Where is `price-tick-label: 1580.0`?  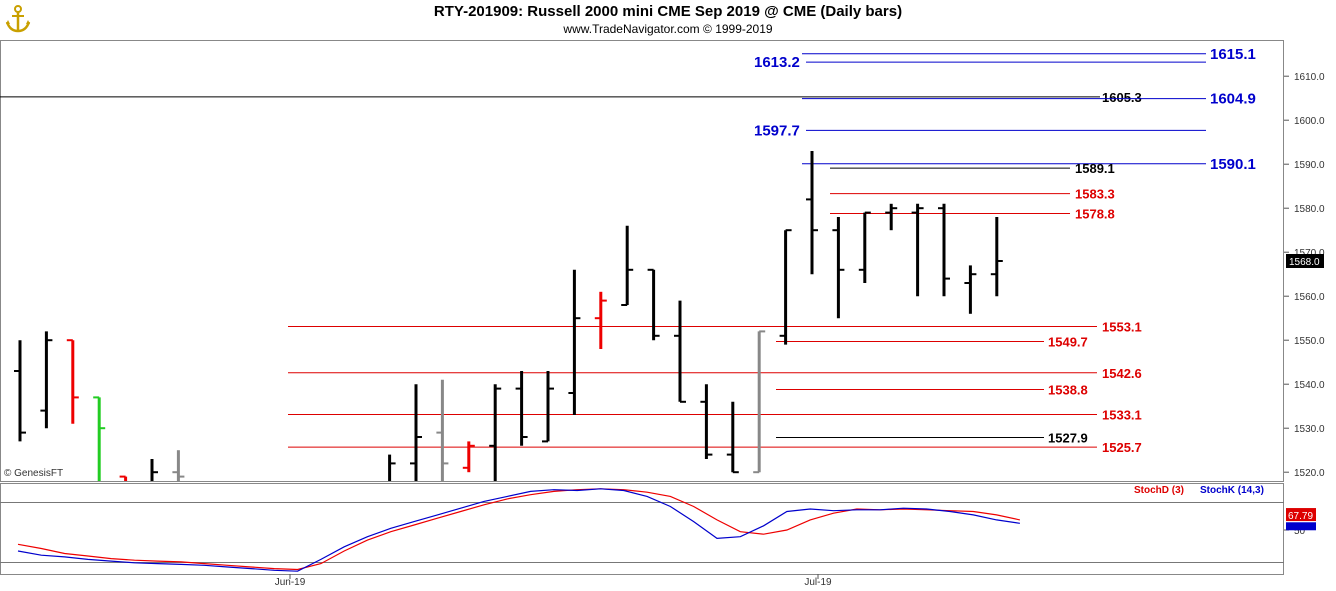
price-tick-label: 1580.0 is located at coordinates (1309, 209).